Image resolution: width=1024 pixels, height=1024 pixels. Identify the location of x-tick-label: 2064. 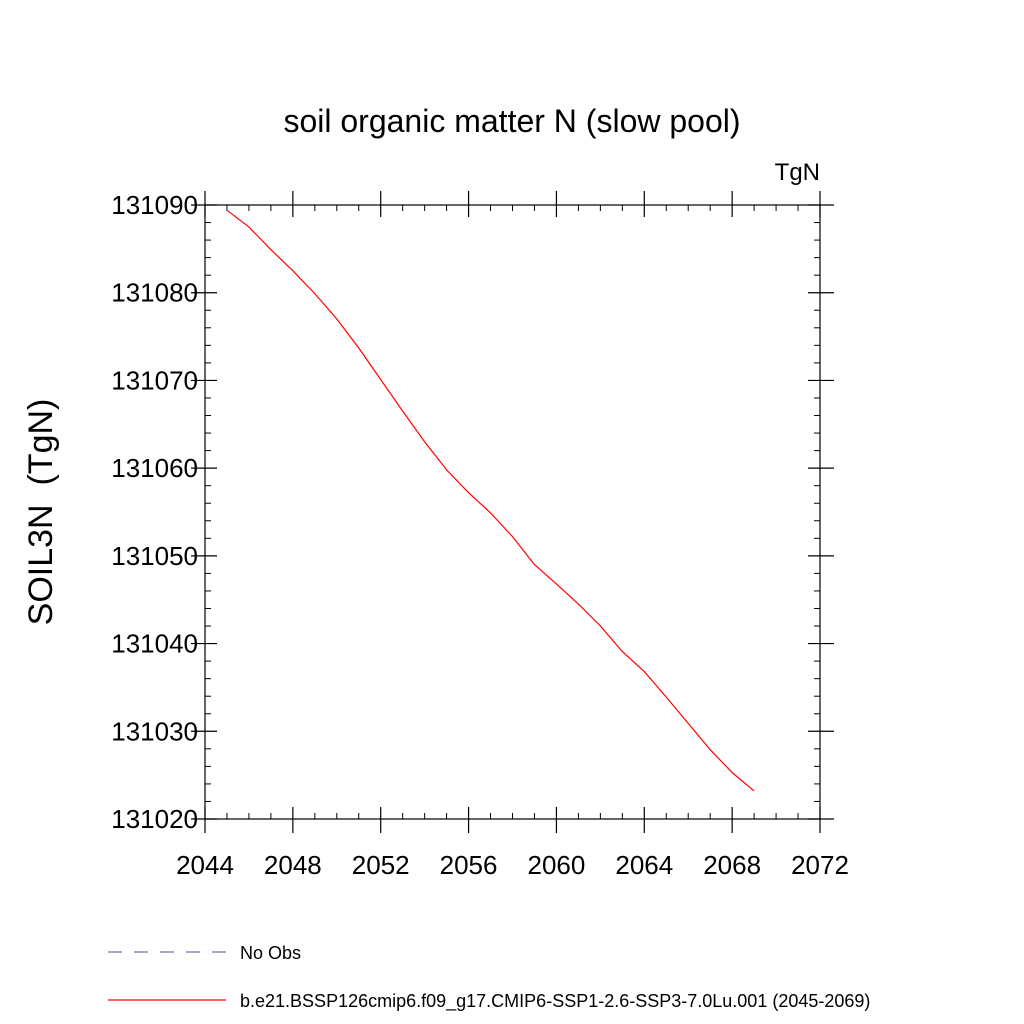
(644, 865).